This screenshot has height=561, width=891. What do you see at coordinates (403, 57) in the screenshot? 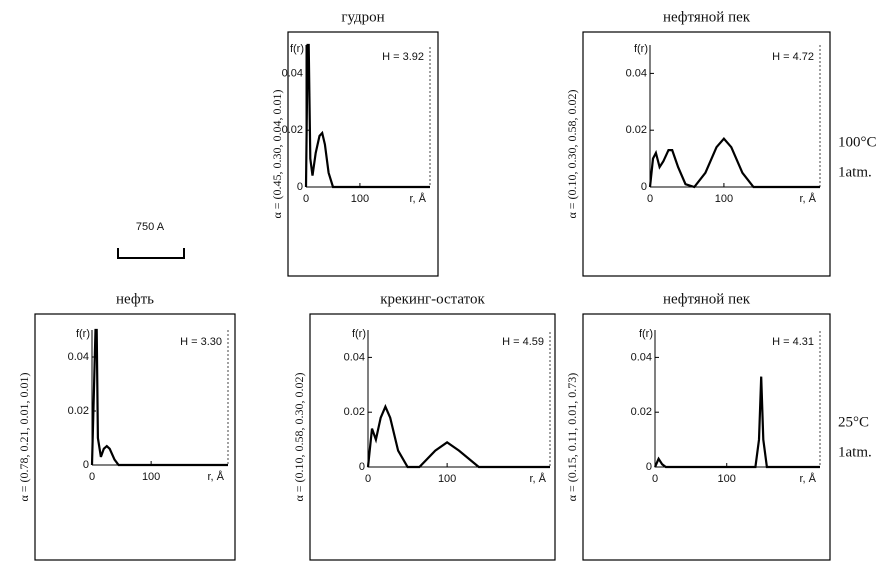
I see `annotation: H = 3.92` at bounding box center [403, 57].